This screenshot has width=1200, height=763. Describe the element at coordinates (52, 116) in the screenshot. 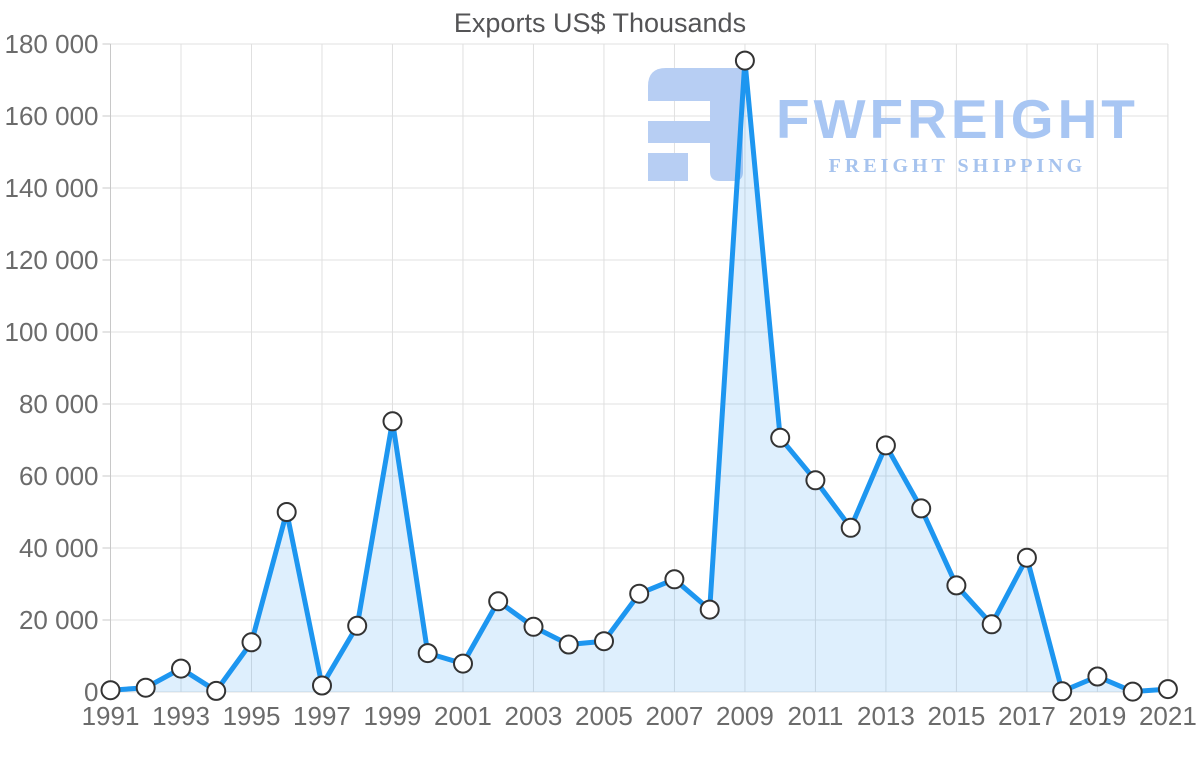

I see `svg-text: 160 000` at that location.